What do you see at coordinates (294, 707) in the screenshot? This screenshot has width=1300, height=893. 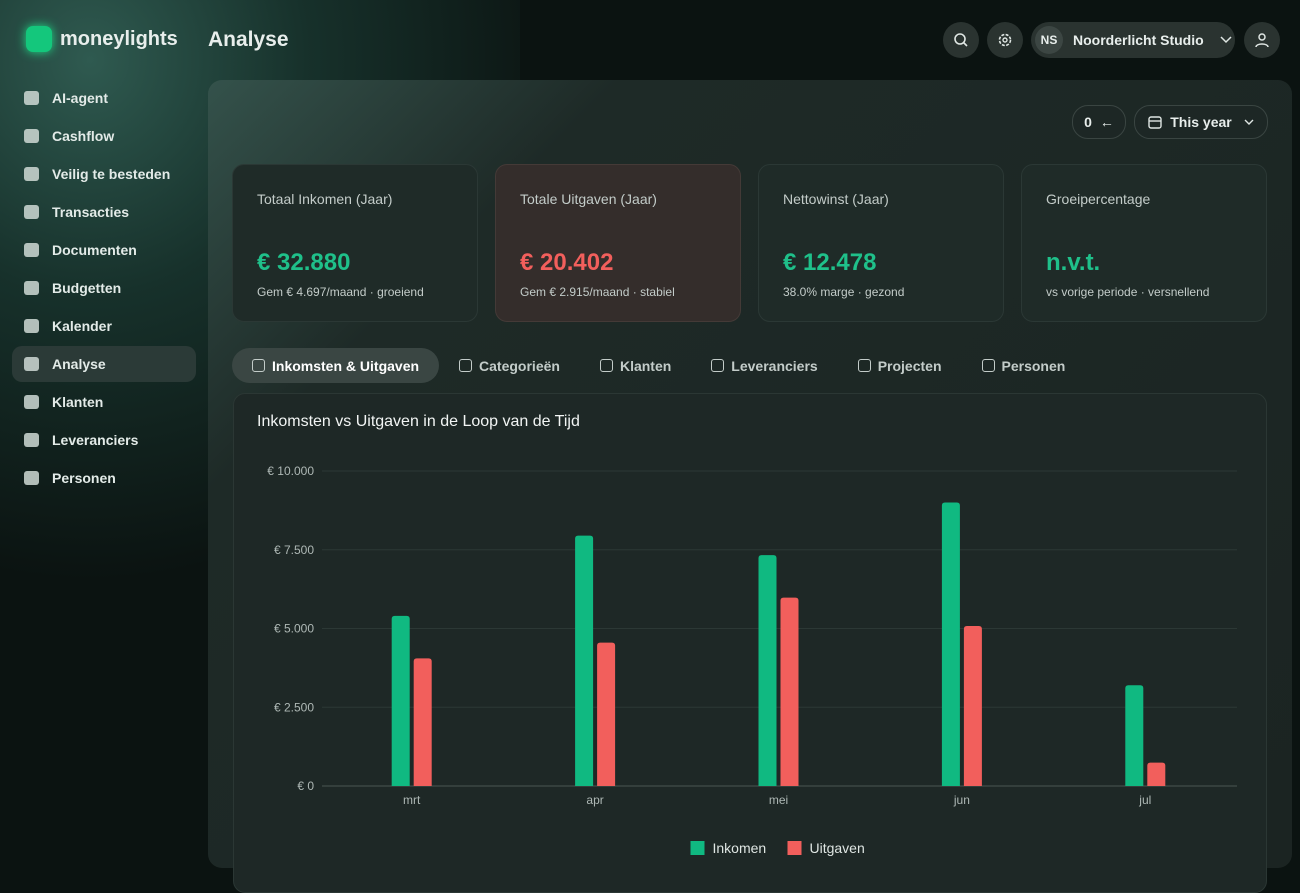 I see `y-tick-label: € 2.500` at bounding box center [294, 707].